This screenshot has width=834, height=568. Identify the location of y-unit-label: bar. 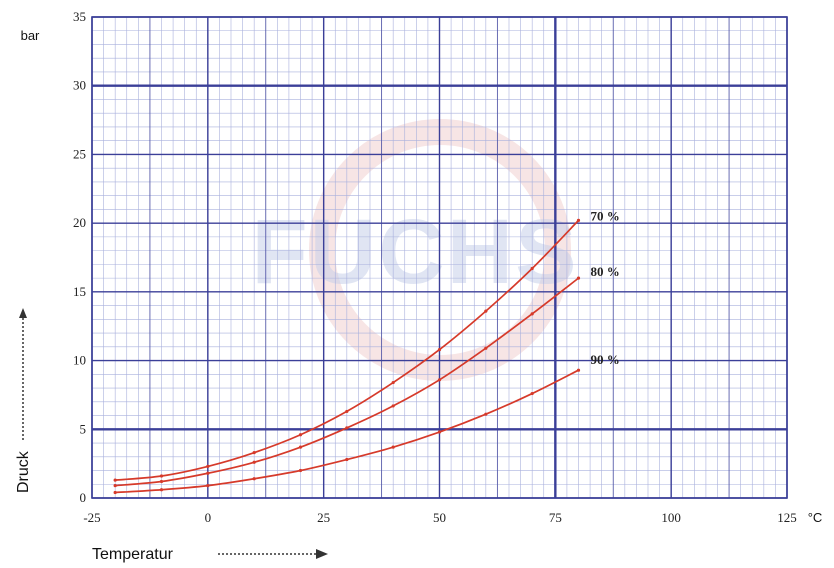
(30, 35).